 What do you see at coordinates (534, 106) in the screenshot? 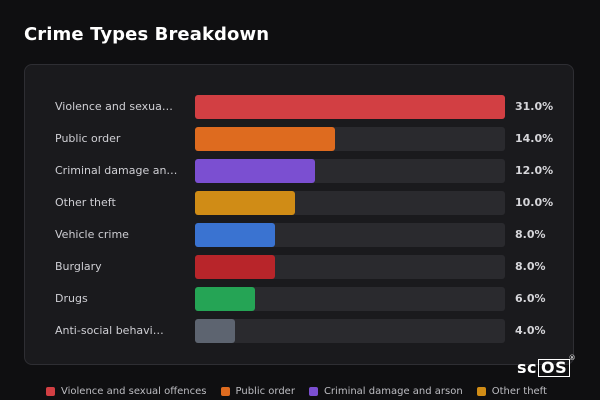
I see `bar-value-label: 31.0%` at bounding box center [534, 106].